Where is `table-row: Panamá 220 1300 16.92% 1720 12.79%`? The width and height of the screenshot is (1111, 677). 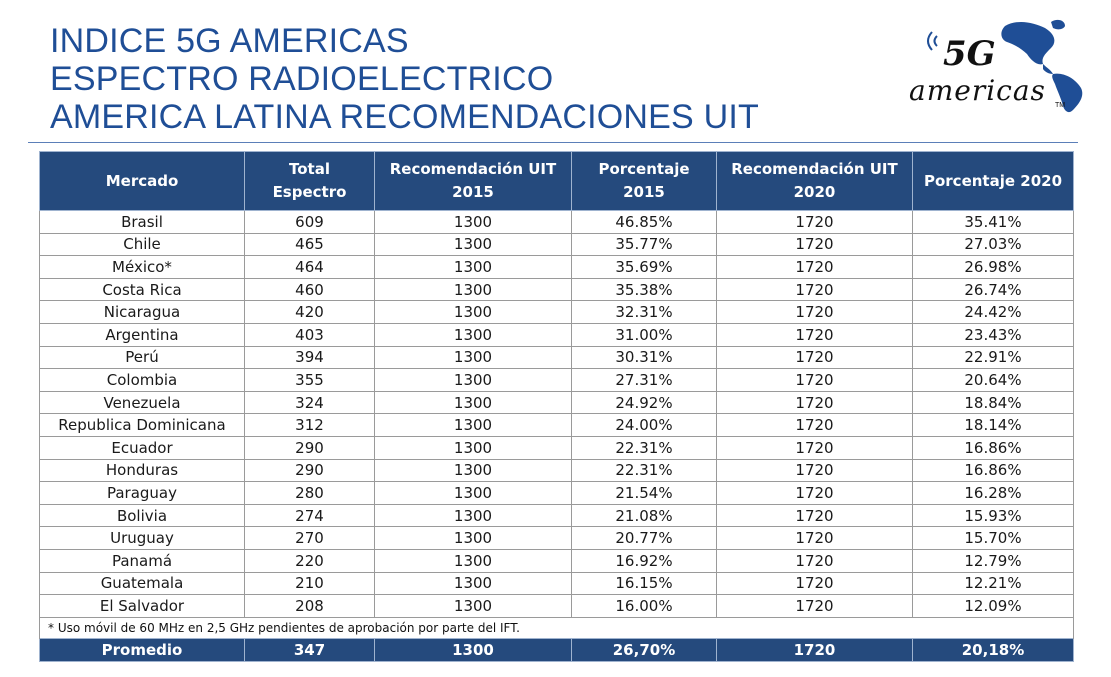 table-row: Panamá 220 1300 16.92% 1720 12.79% is located at coordinates (556, 560).